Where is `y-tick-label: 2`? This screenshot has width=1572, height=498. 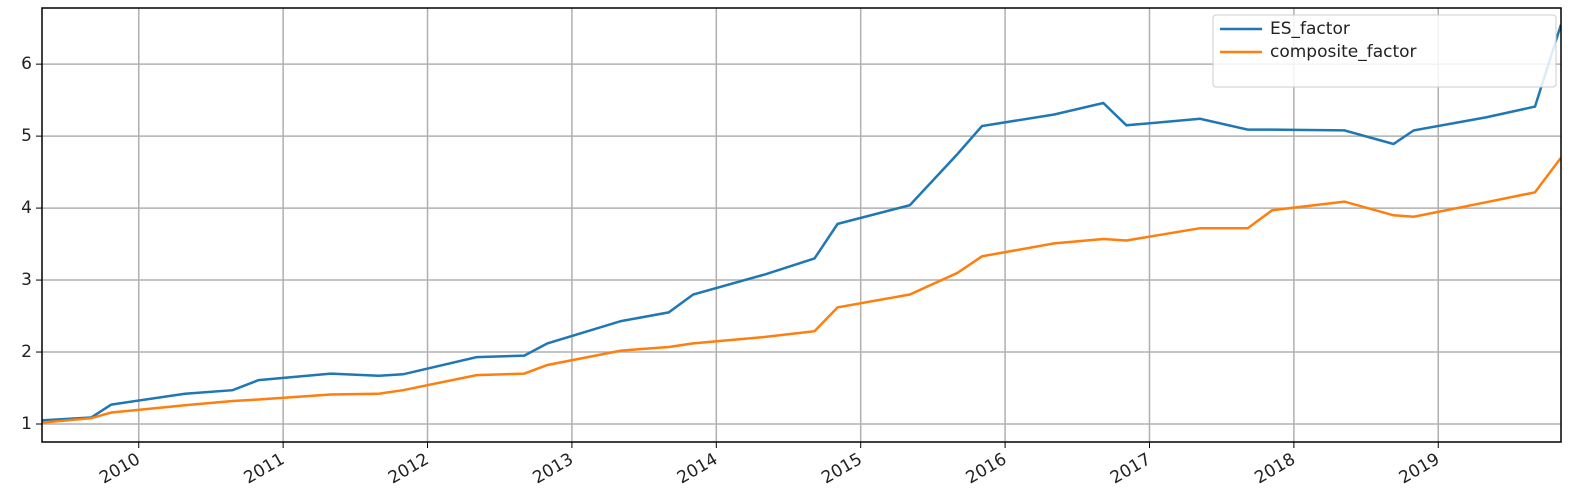
y-tick-label: 2 is located at coordinates (26, 352).